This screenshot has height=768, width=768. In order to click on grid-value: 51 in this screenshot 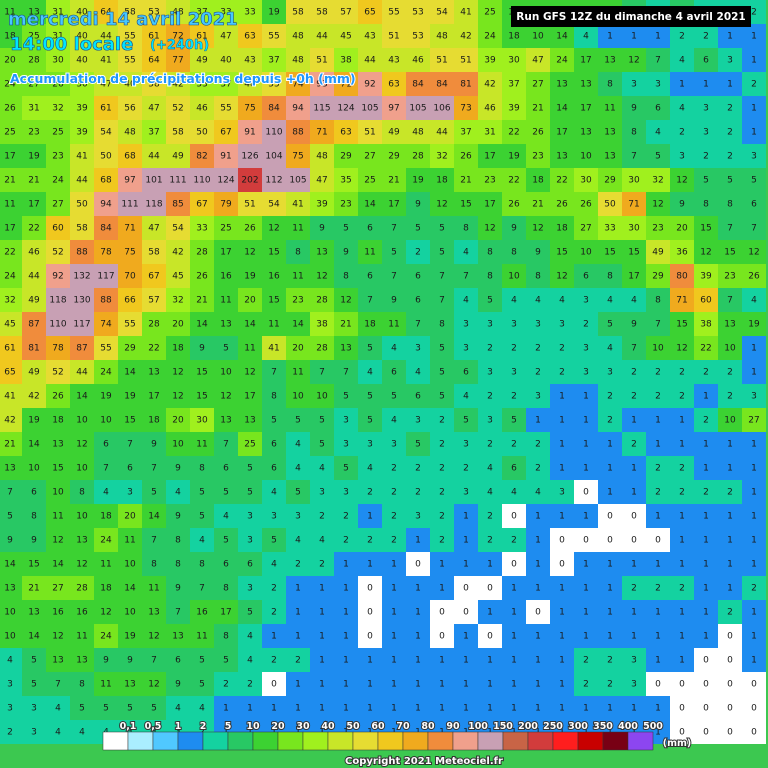, I will do `click(249, 205)`.